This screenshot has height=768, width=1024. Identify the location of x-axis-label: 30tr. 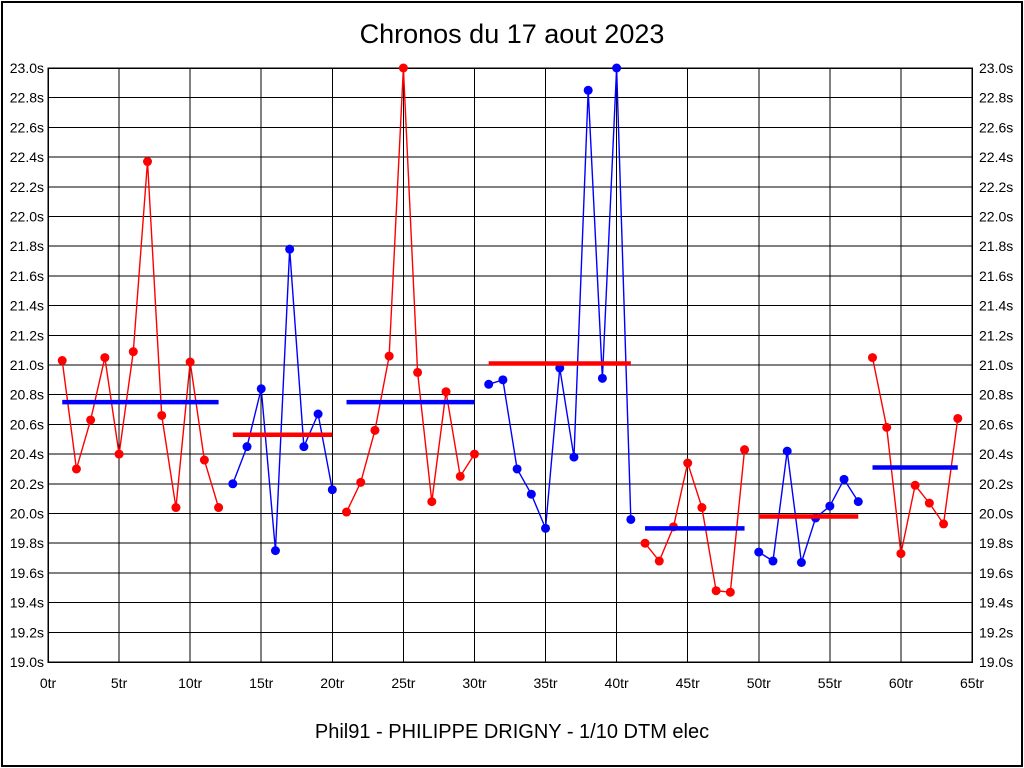
(474, 683).